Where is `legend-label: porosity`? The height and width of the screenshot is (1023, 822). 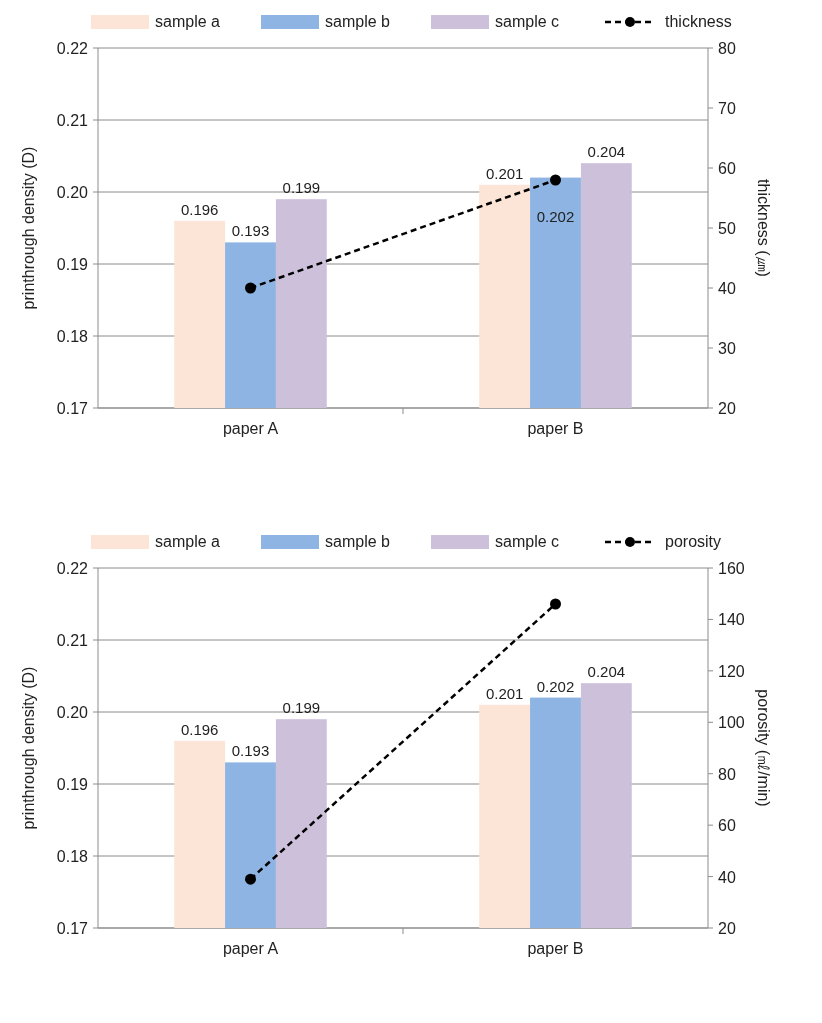
legend-label: porosity is located at coordinates (693, 541).